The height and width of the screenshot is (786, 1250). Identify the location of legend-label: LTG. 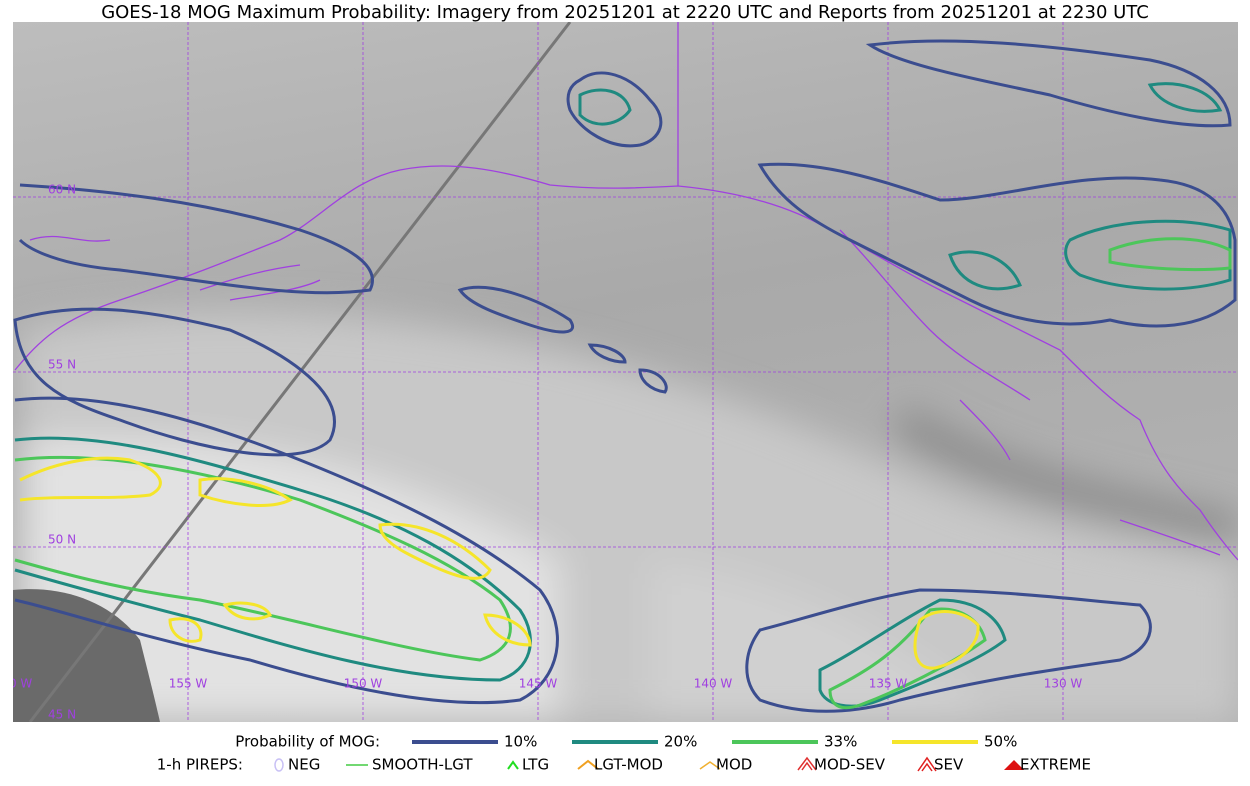
(535, 765).